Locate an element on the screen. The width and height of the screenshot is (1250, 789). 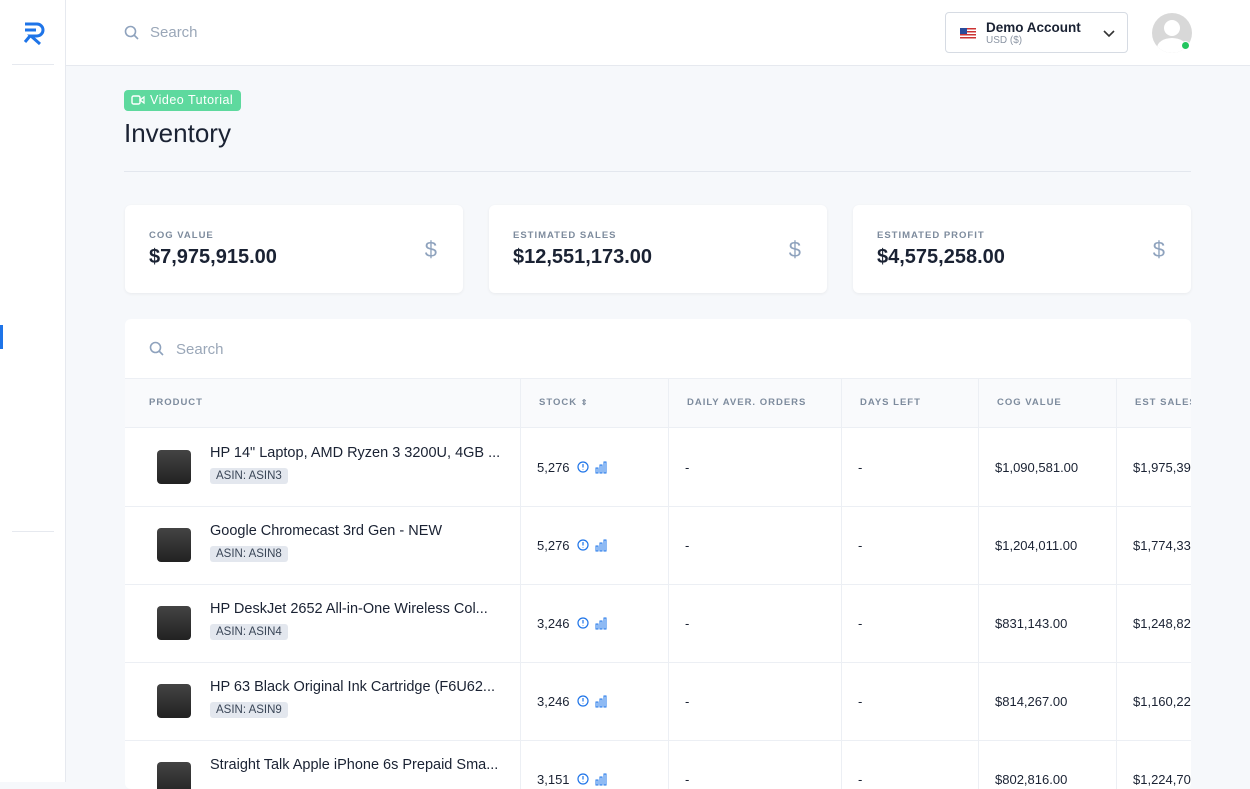
asin-tag: ASIN: ASIN8 is located at coordinates (249, 554).